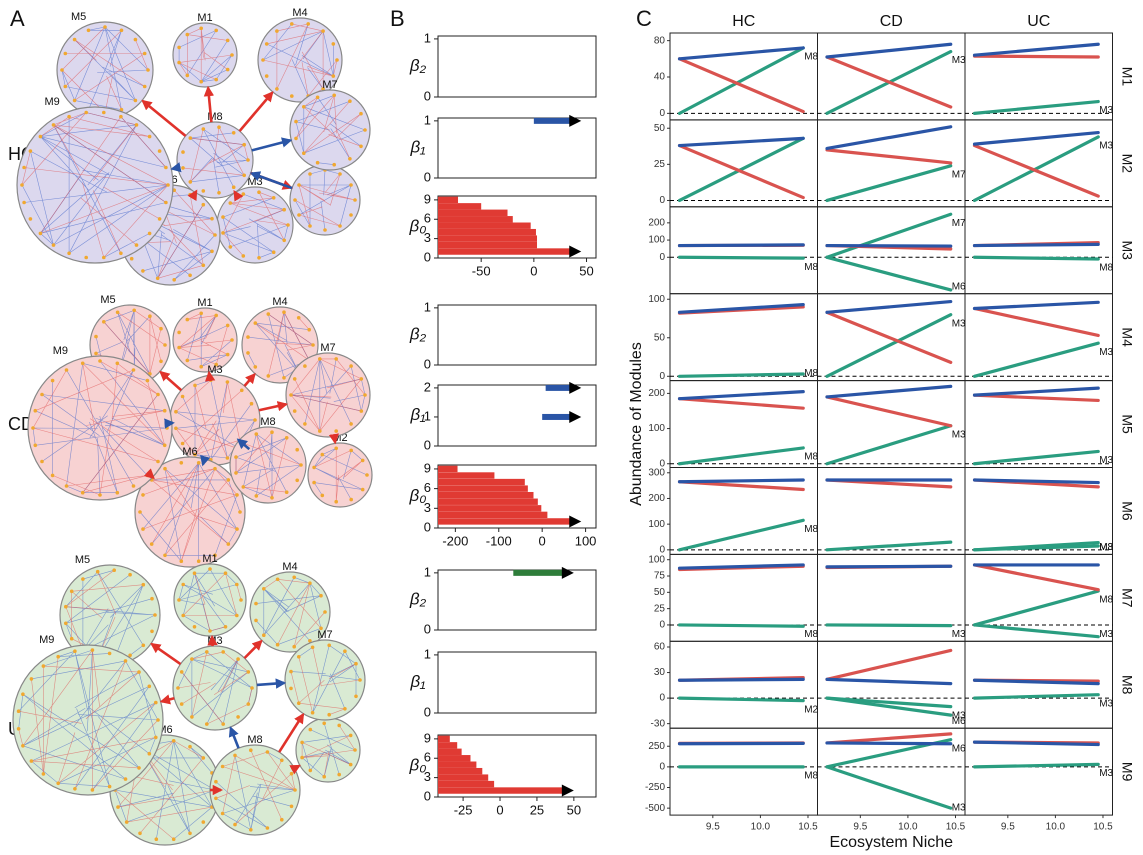  Describe the element at coordinates (397, 18) in the screenshot. I see `panel-label: B` at that location.